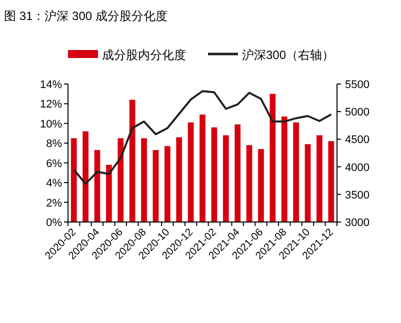 This screenshot has width=401, height=323. What do you see at coordinates (51, 104) in the screenshot?
I see `y-tick-label: 12%` at bounding box center [51, 104].